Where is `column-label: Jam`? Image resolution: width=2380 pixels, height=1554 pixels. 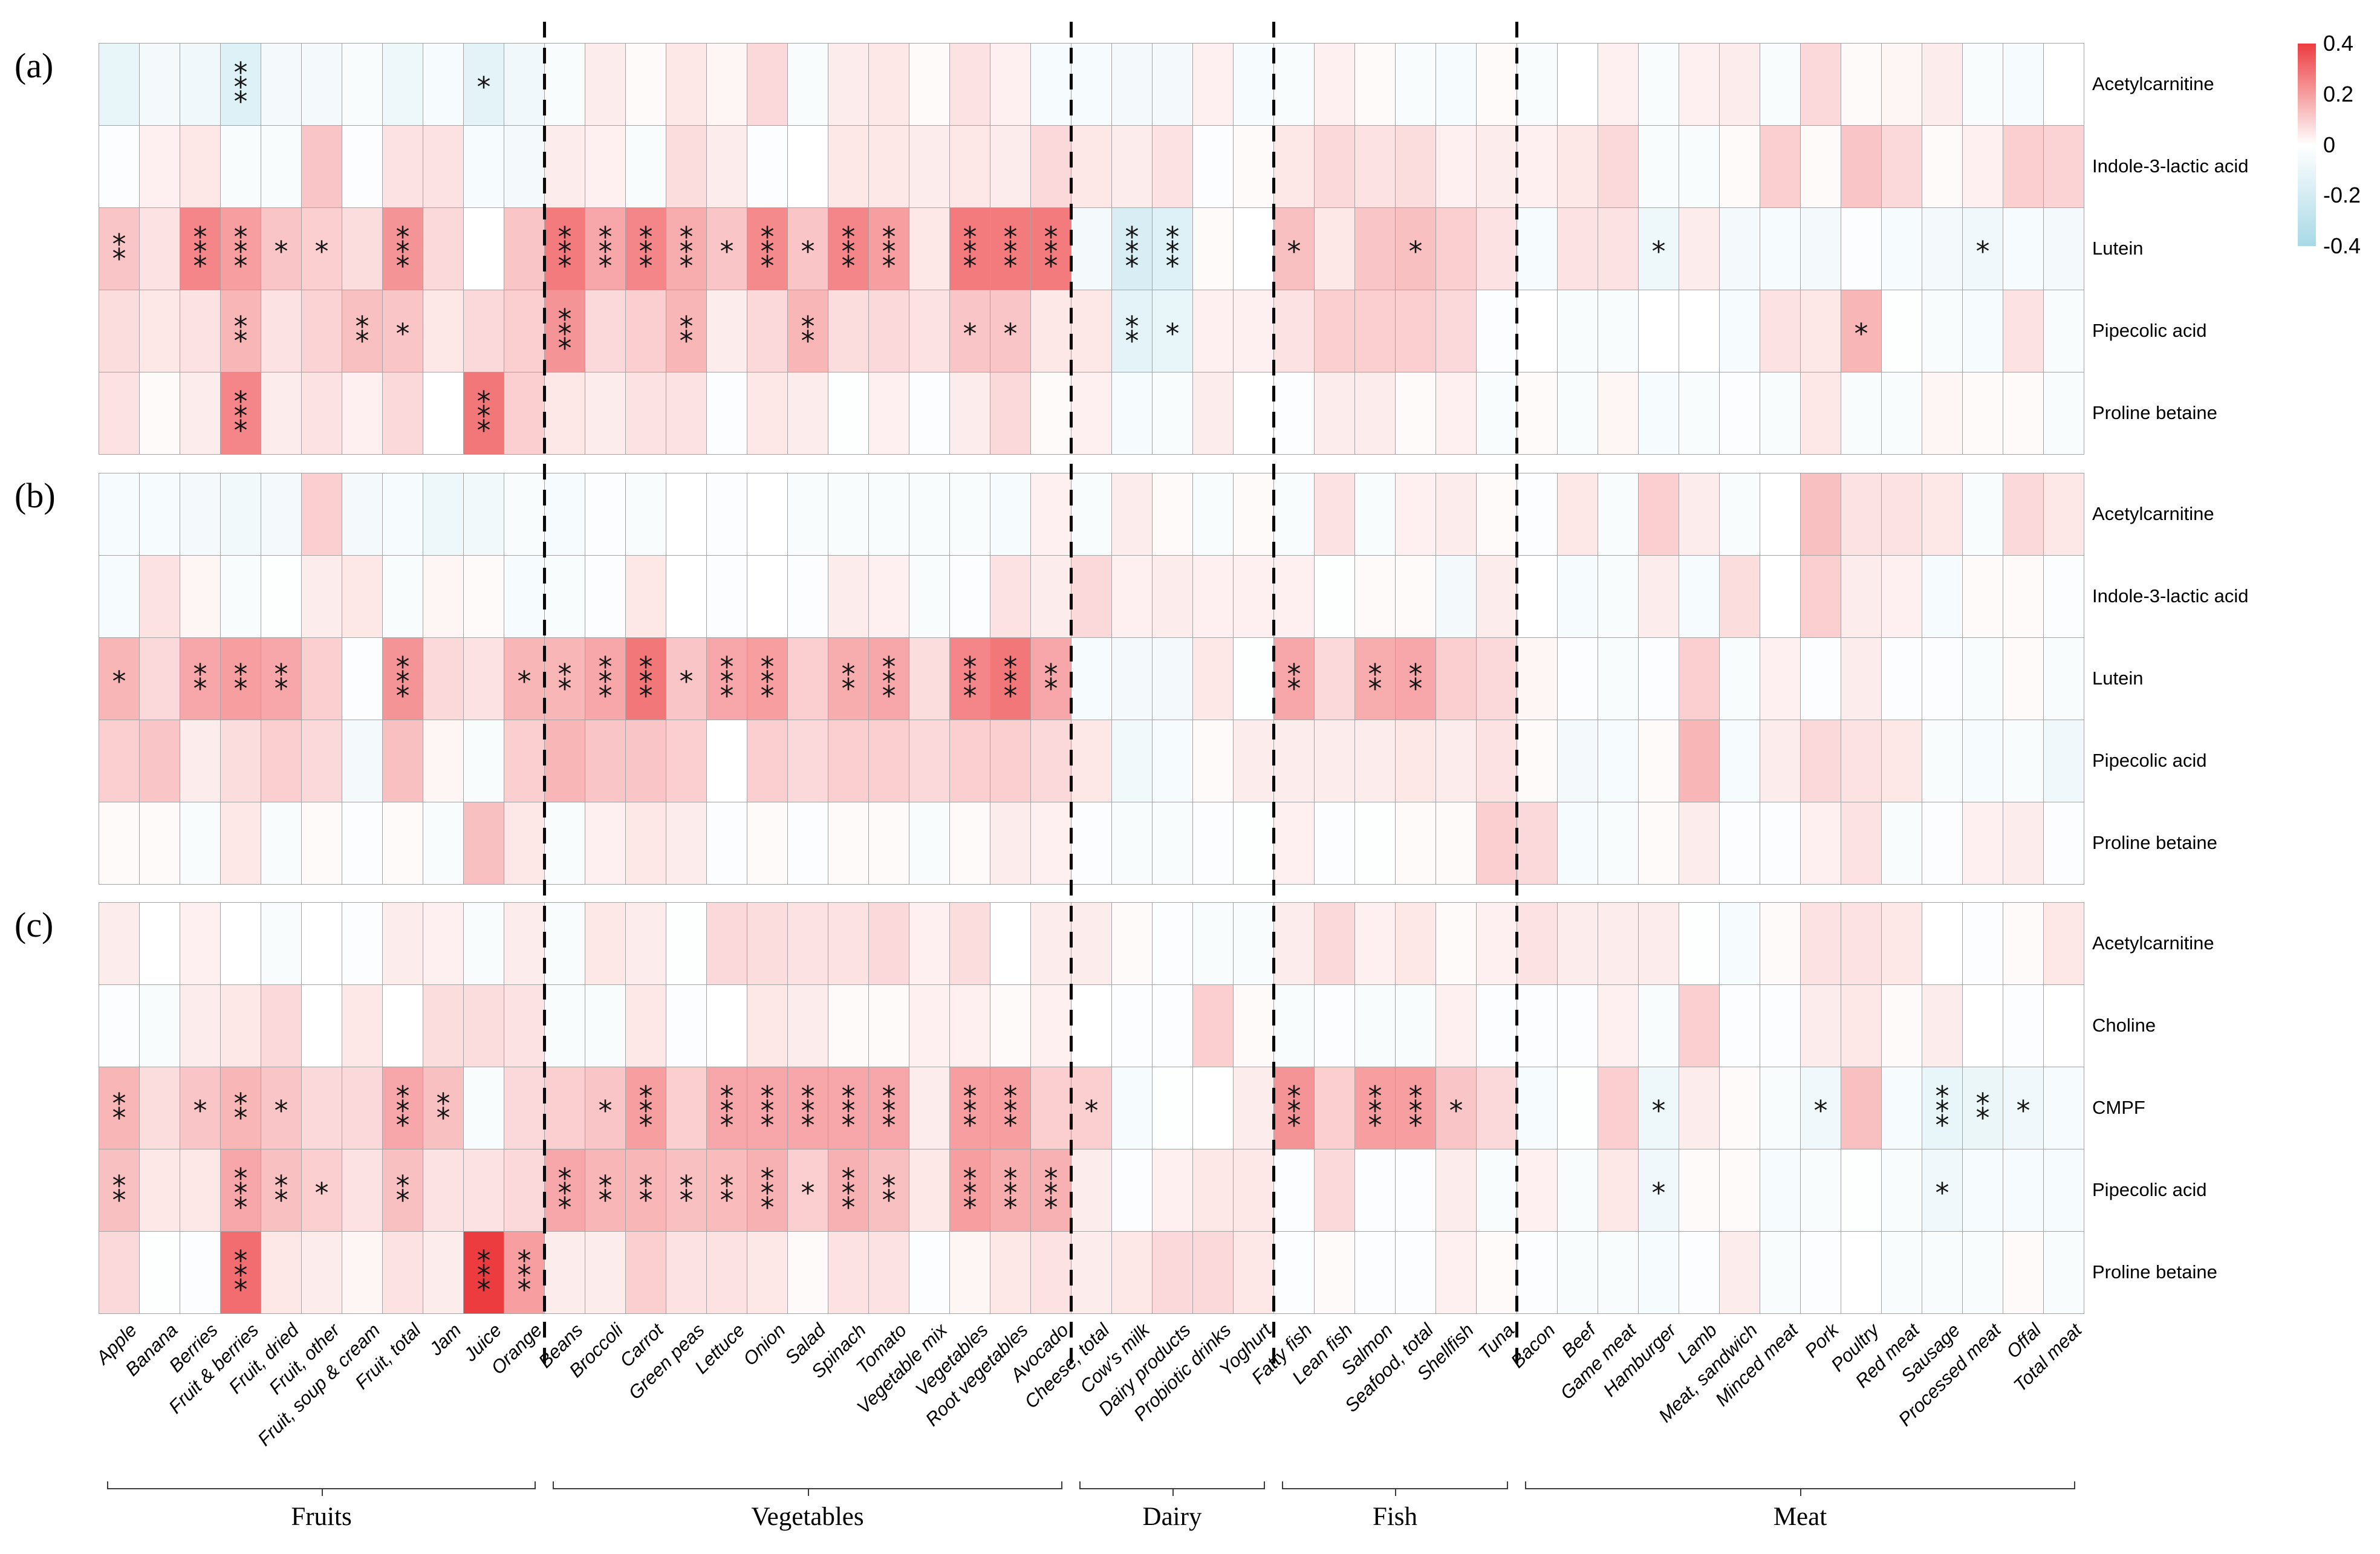
column-label: Jam is located at coordinates (445, 1339).